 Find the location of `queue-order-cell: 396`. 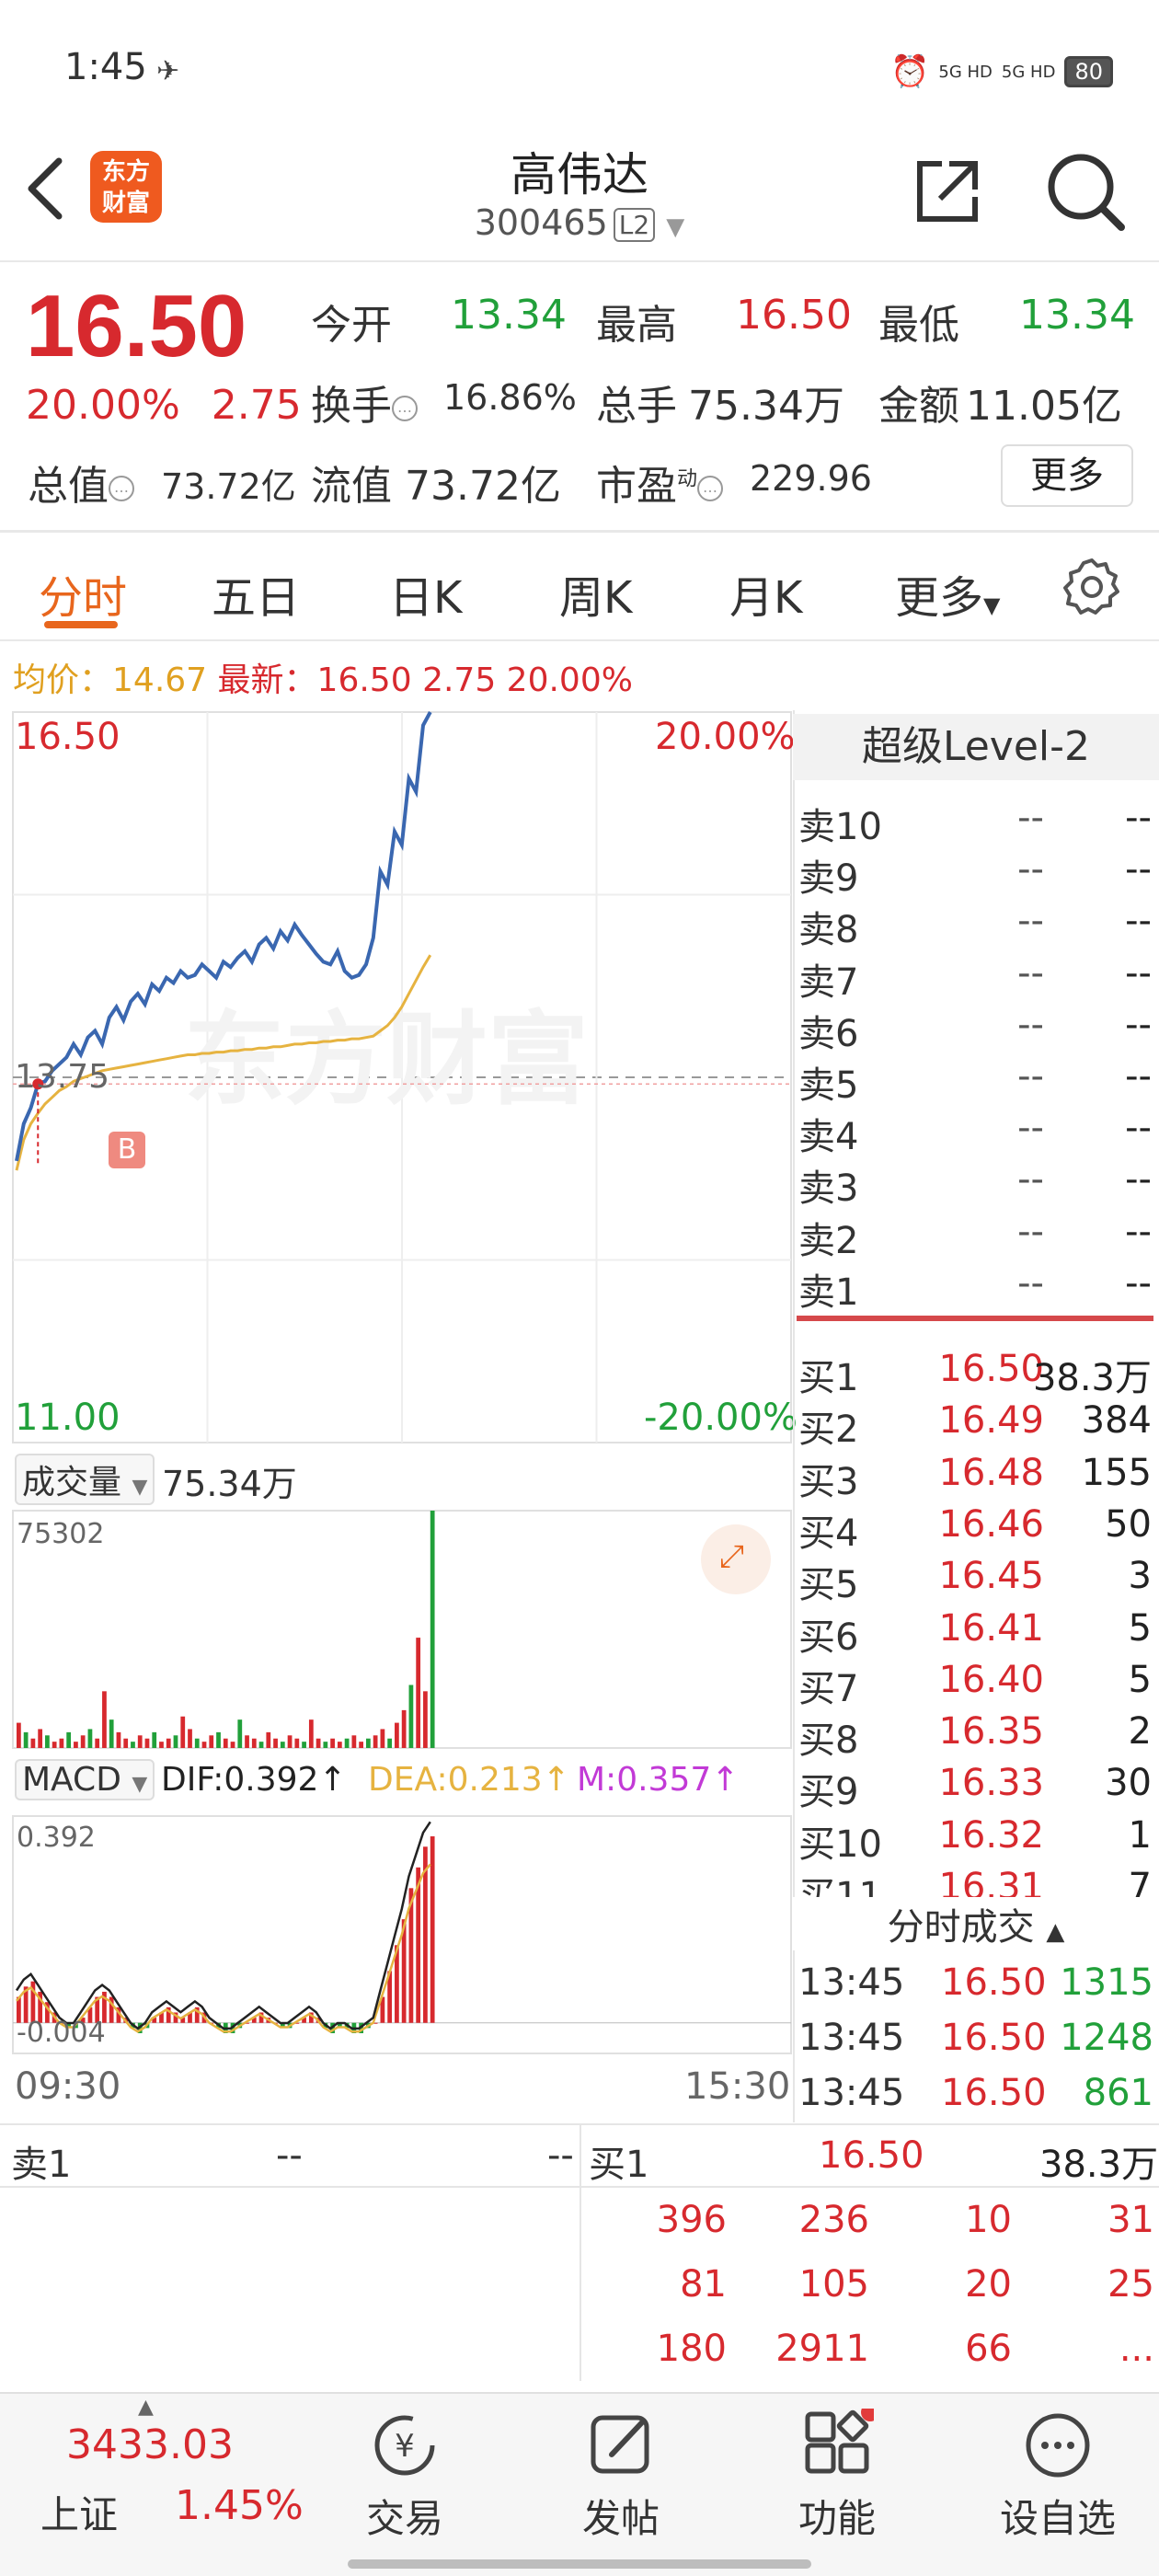

queue-order-cell: 396 is located at coordinates (691, 2220).